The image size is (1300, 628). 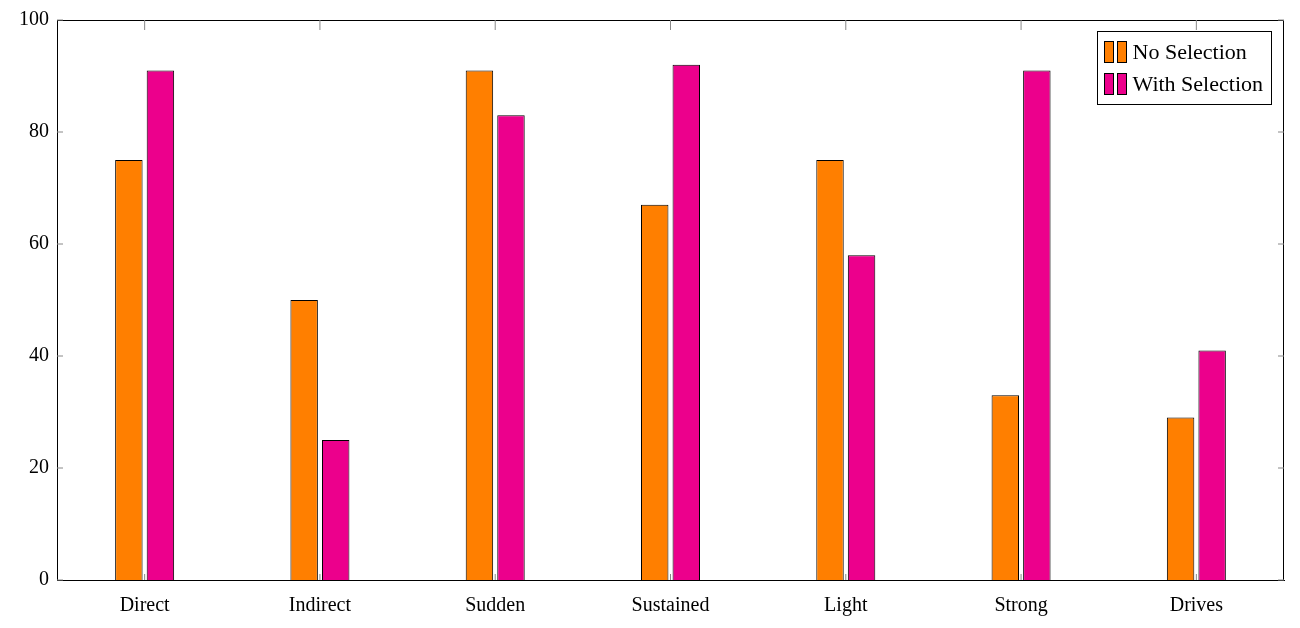 What do you see at coordinates (846, 605) in the screenshot?
I see `x-tick-label: Light` at bounding box center [846, 605].